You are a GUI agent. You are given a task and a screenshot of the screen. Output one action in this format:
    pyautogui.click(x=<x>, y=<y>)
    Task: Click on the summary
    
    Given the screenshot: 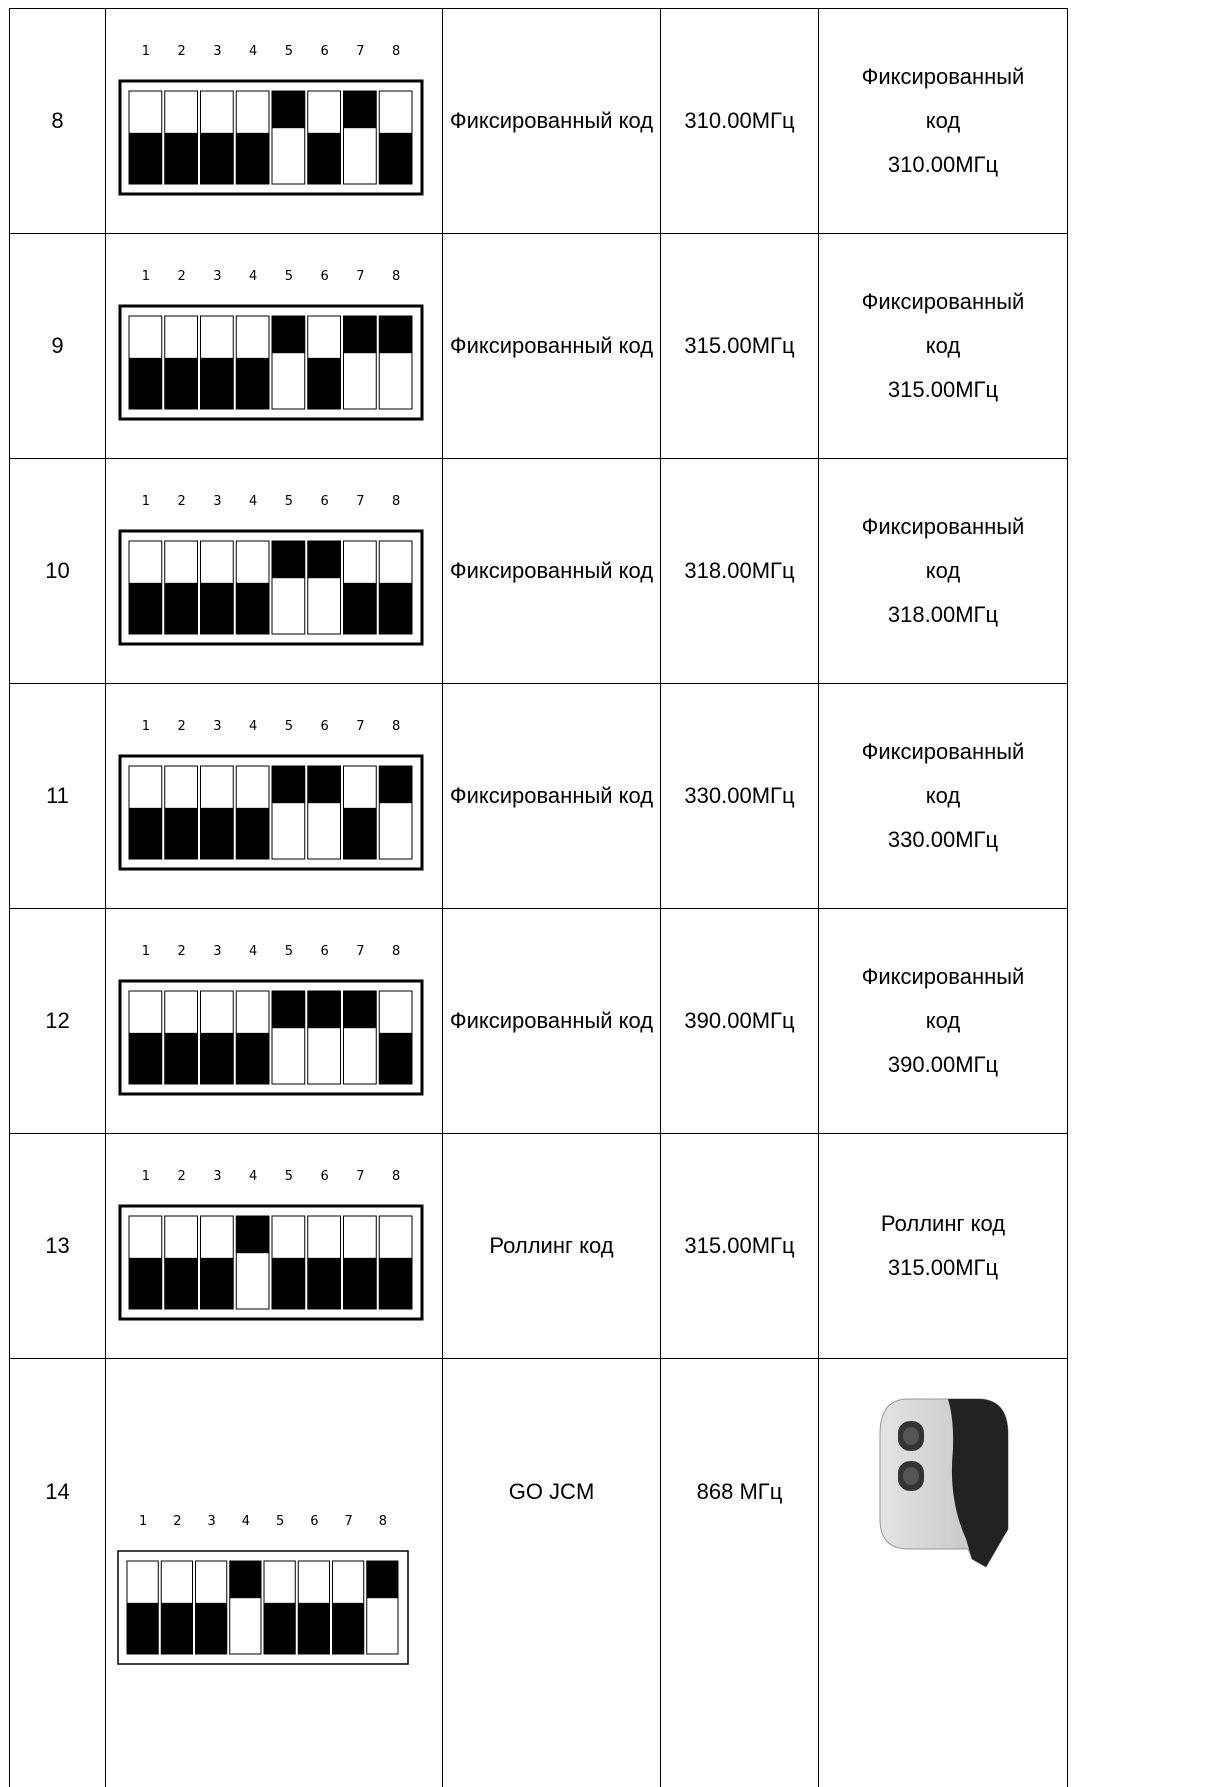 What is the action you would take?
    pyautogui.click(x=943, y=1572)
    